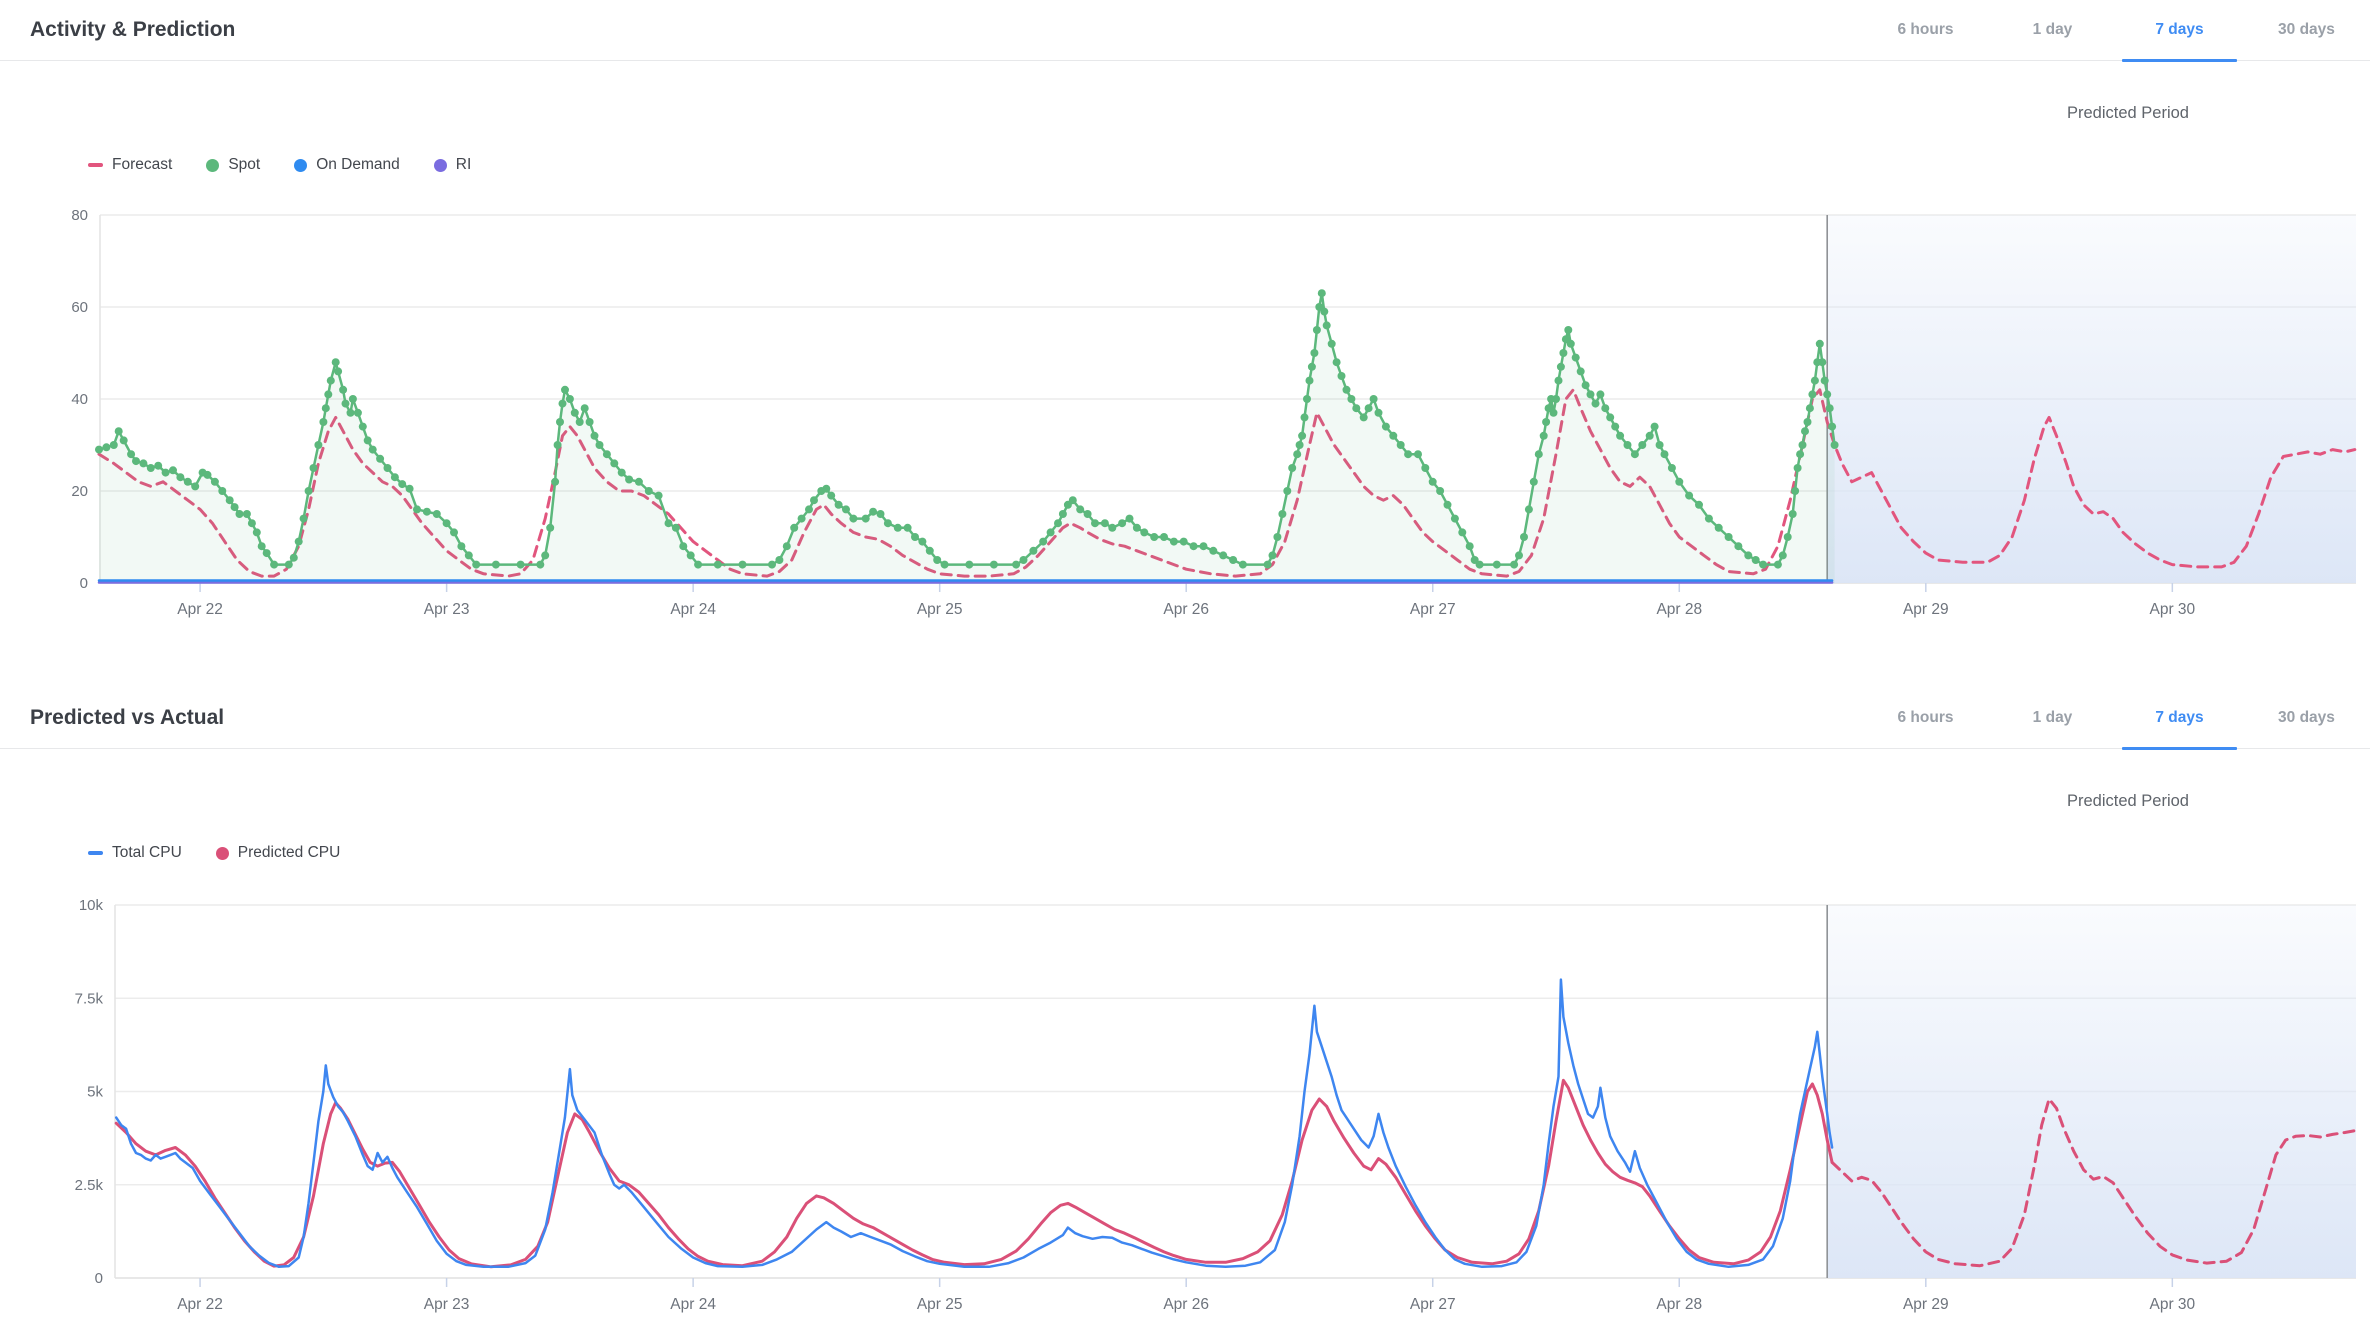  I want to click on page-title: Activity & Prediction, so click(133, 29).